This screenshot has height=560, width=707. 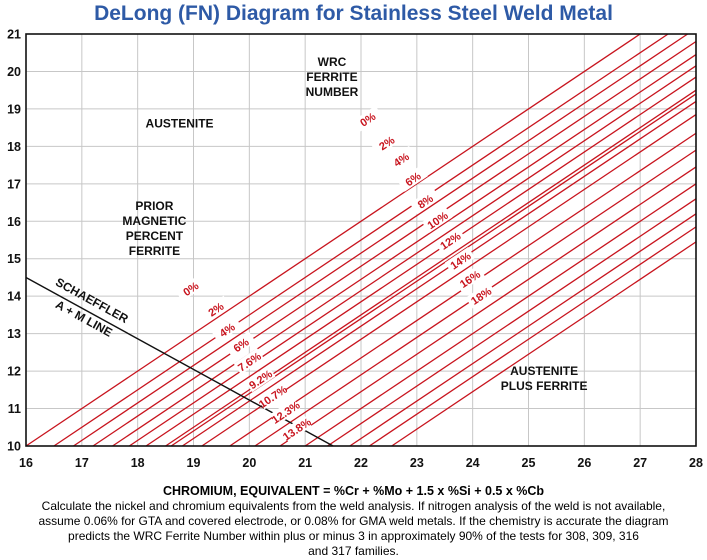 What do you see at coordinates (473, 463) in the screenshot?
I see `x-tick-label: 24` at bounding box center [473, 463].